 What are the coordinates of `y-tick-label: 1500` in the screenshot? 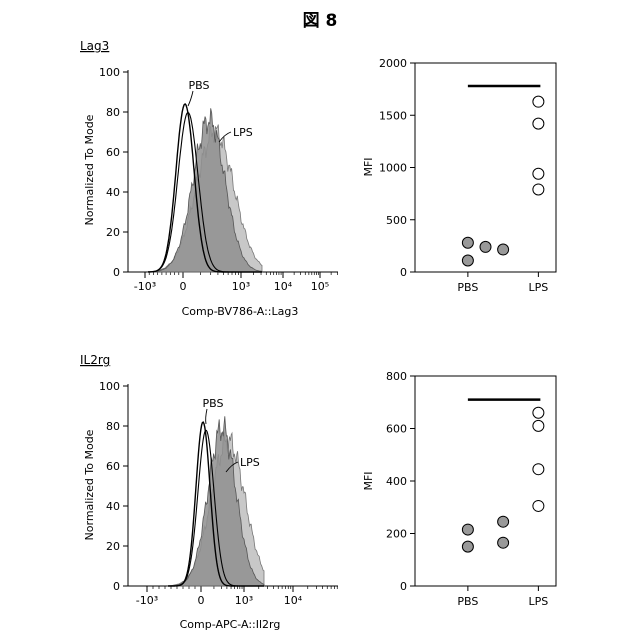 It's located at (393, 115).